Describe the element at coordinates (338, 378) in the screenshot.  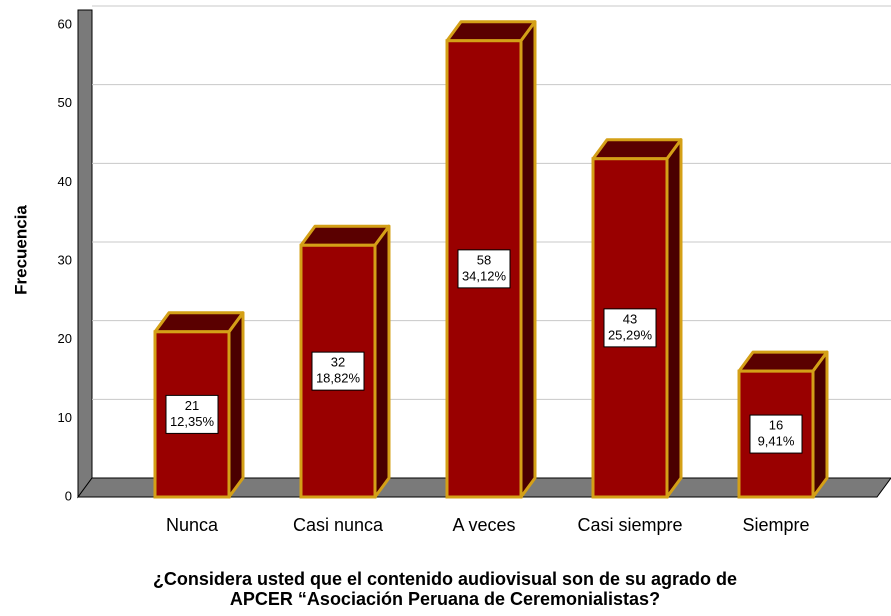
I see `data-label: 18,82%` at that location.